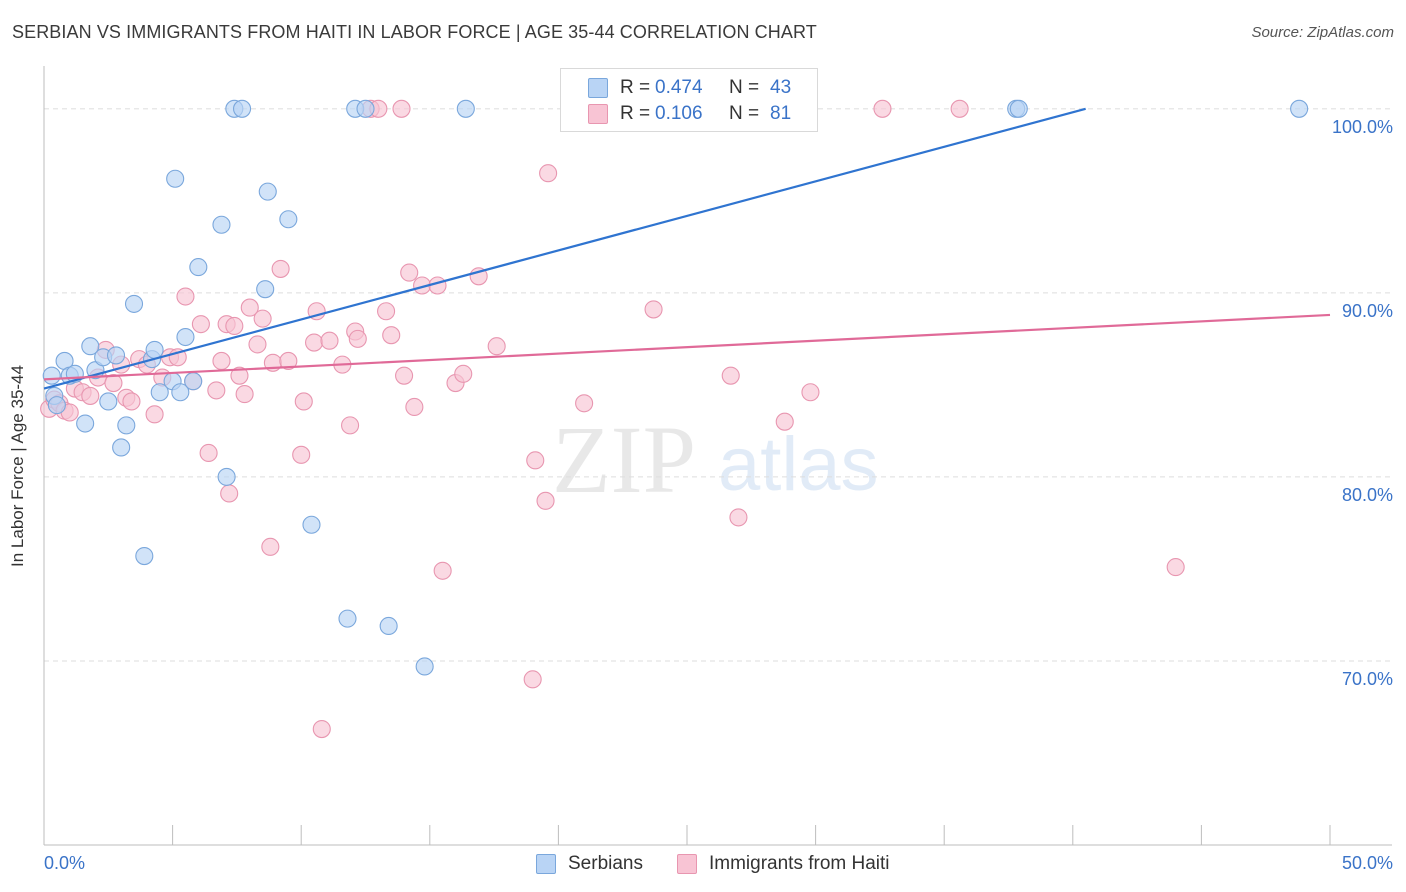 The height and width of the screenshot is (892, 1406). What do you see at coordinates (64, 863) in the screenshot?
I see `x-tick-label: 0.0%` at bounding box center [64, 863].